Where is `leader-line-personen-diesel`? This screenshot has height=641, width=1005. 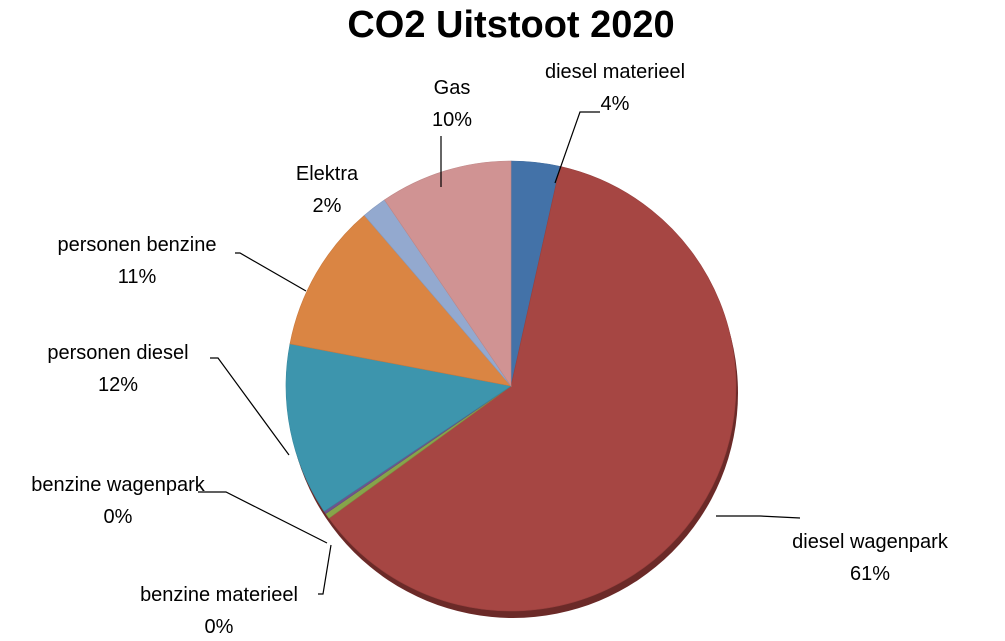 leader-line-personen-diesel is located at coordinates (250, 406).